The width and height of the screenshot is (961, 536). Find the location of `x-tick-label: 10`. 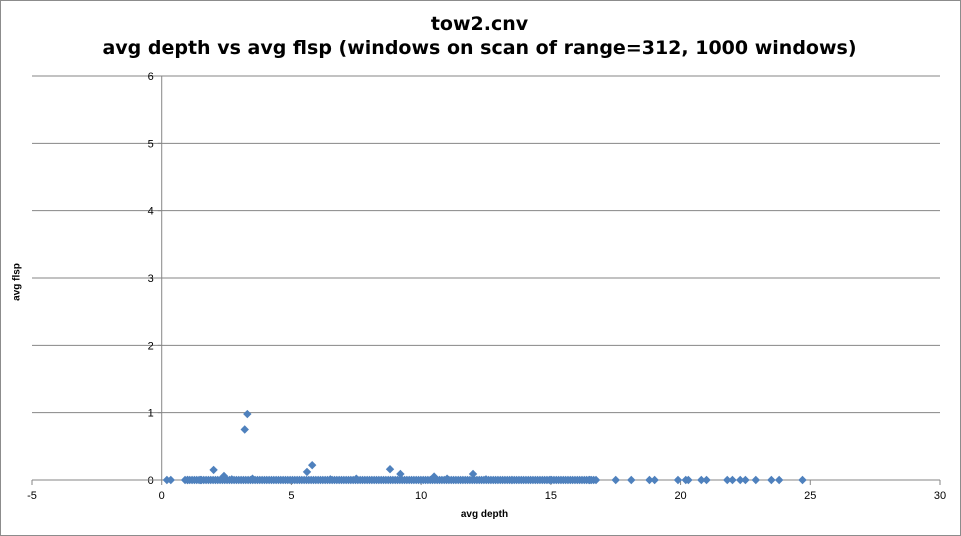

x-tick-label: 10 is located at coordinates (421, 496).